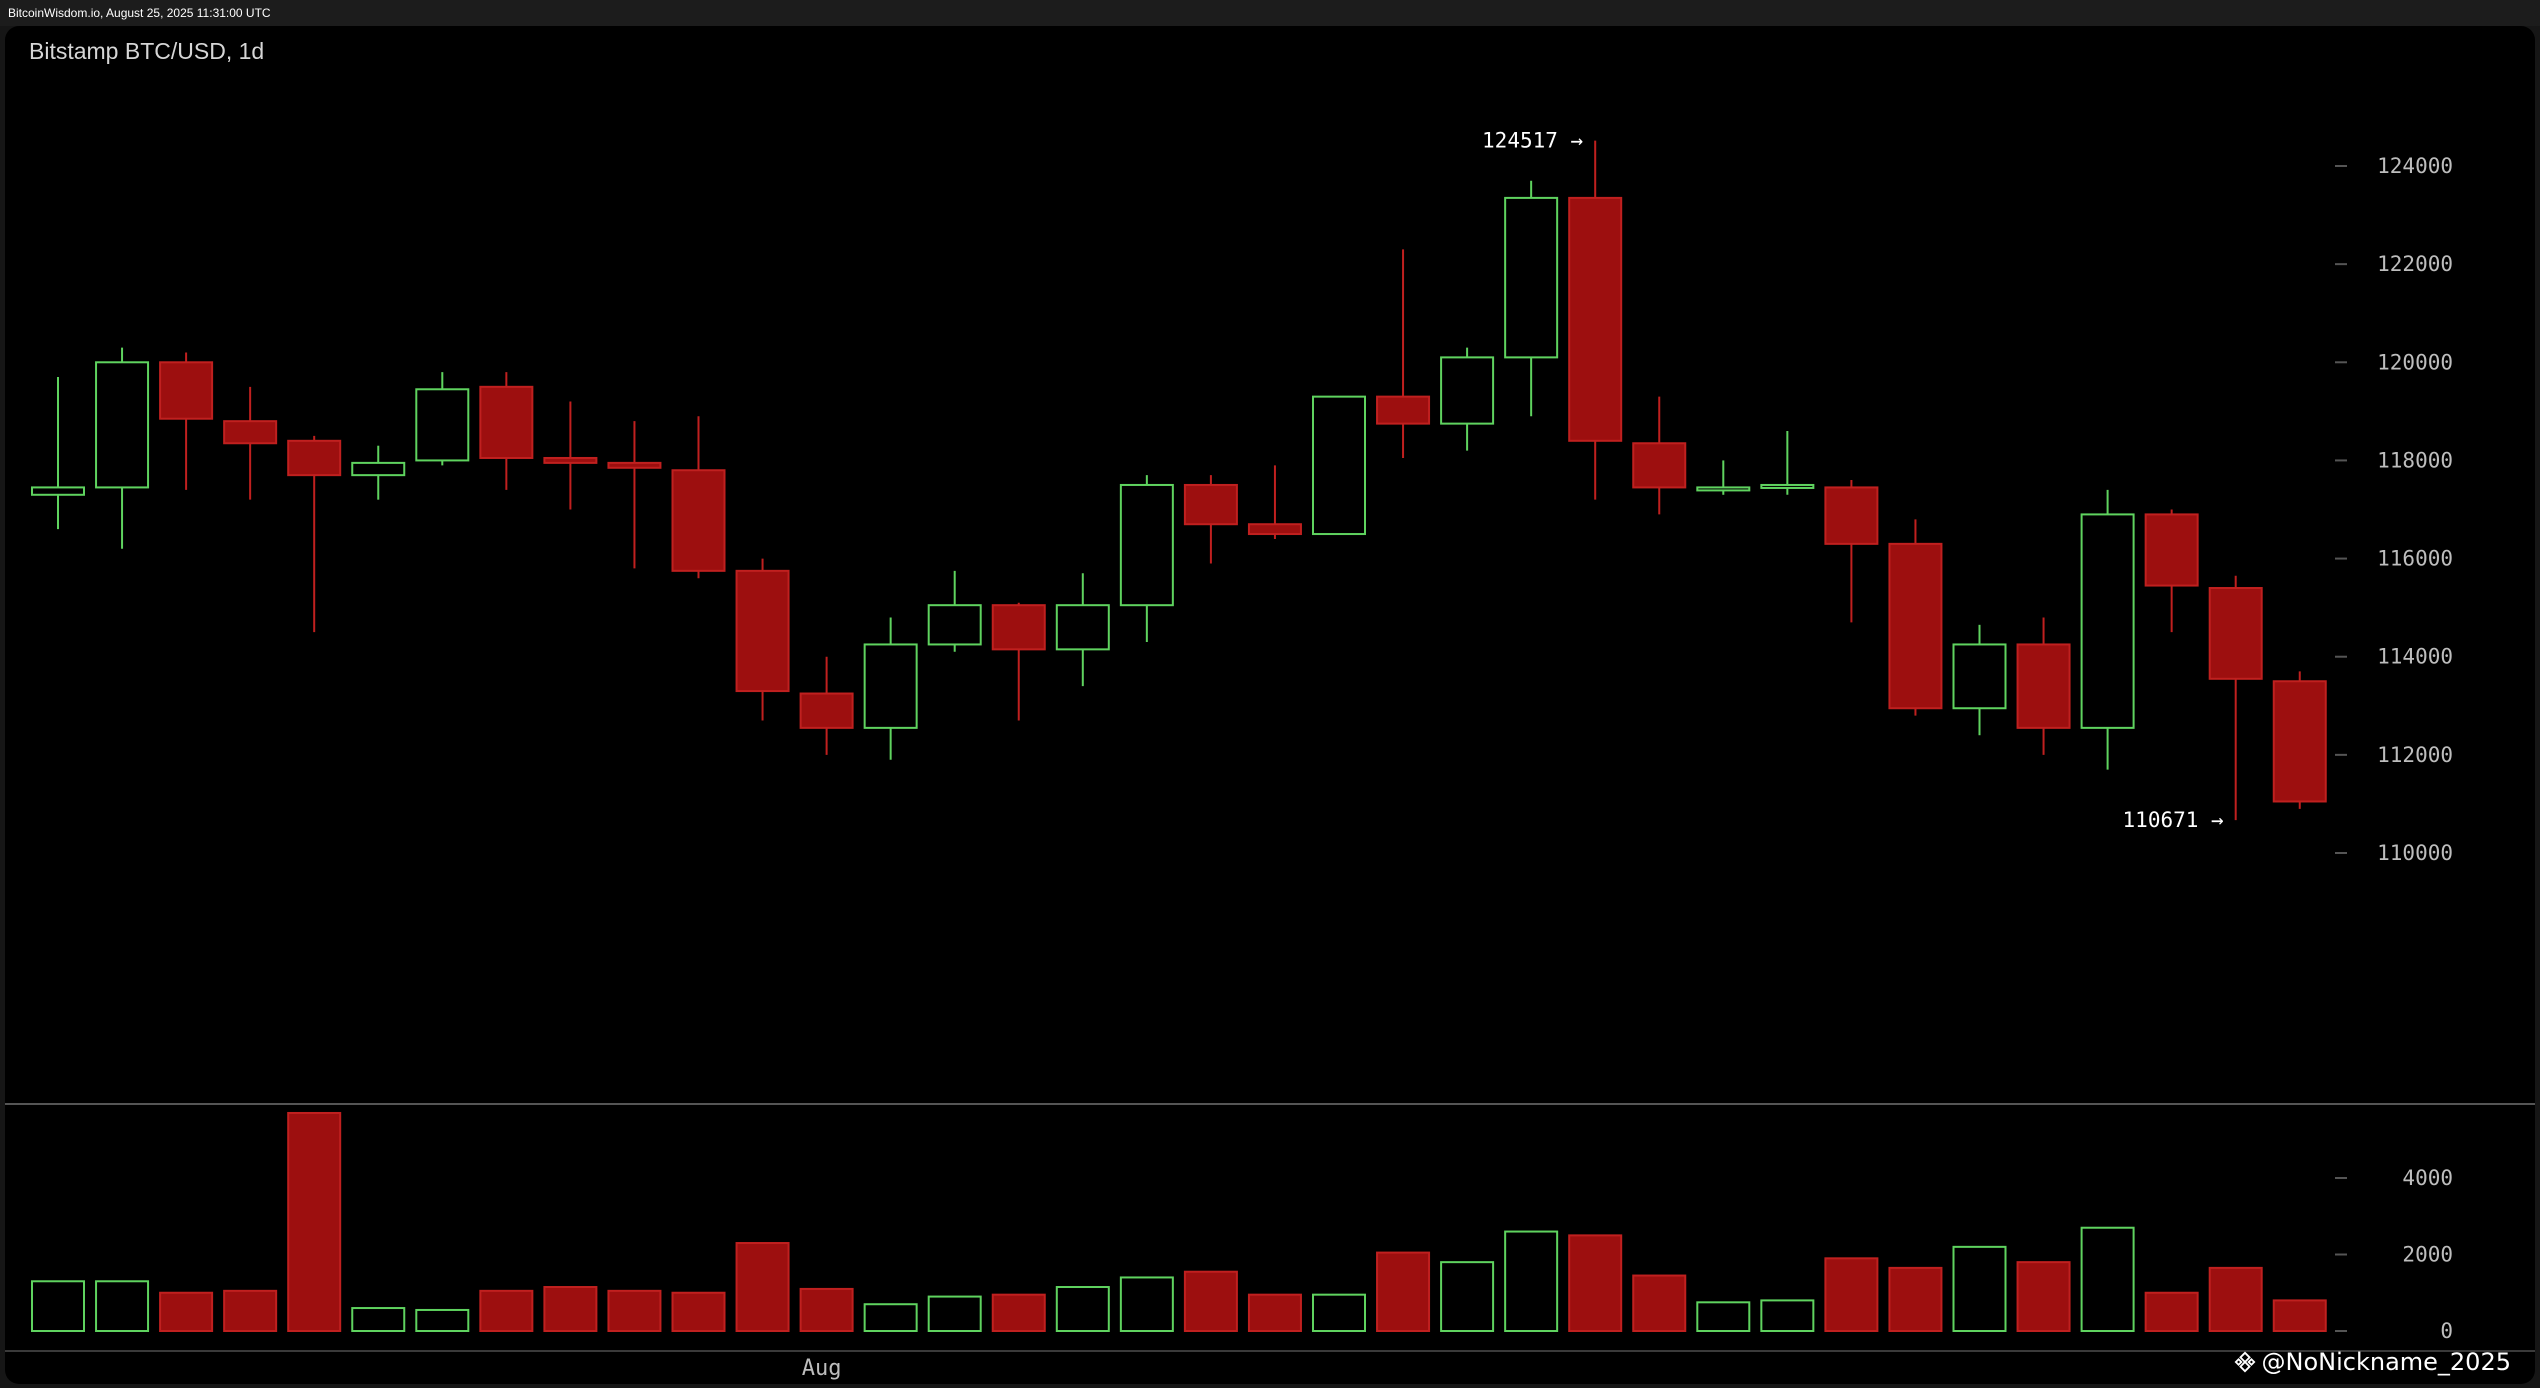 The image size is (2540, 1388). I want to click on x-axis: Aug, so click(822, 1368).